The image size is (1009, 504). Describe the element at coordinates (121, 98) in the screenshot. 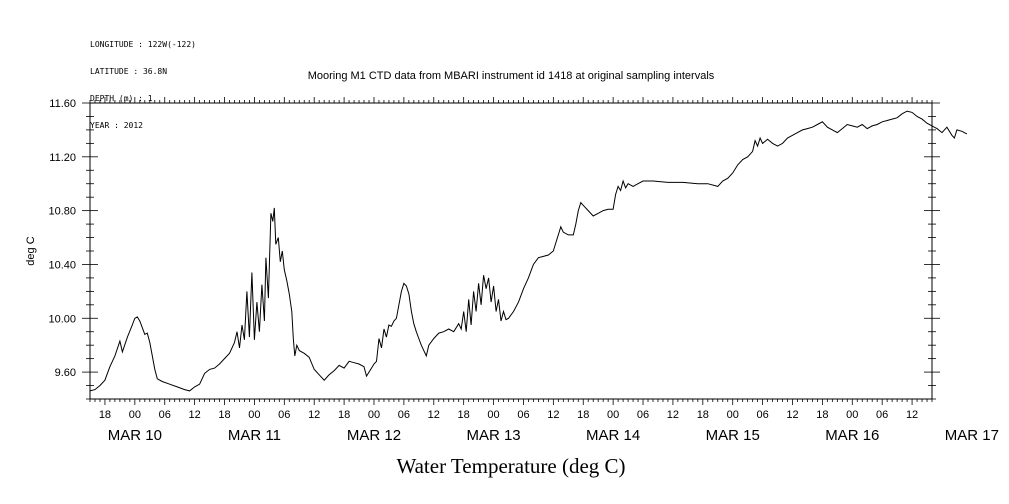

I see `depth-text: DEPTH (m) : 1` at that location.